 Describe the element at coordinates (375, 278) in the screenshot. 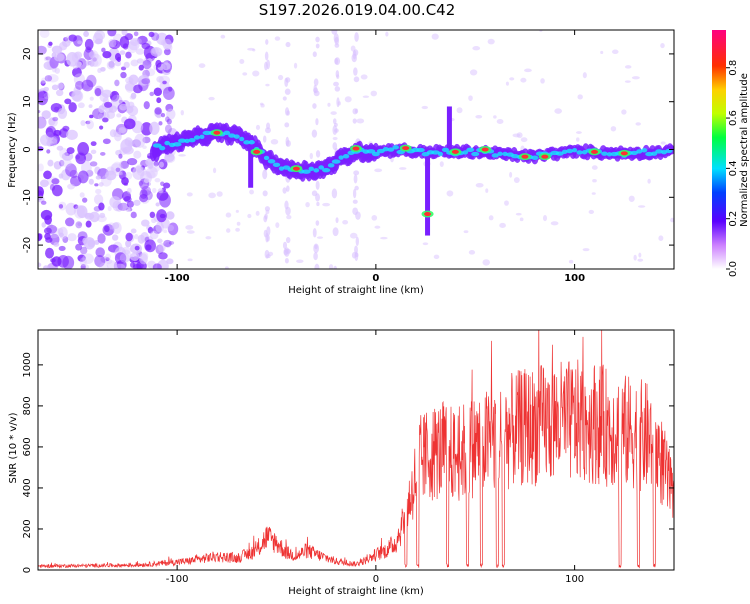

I see `spectrogram-xtick-label: 0` at that location.